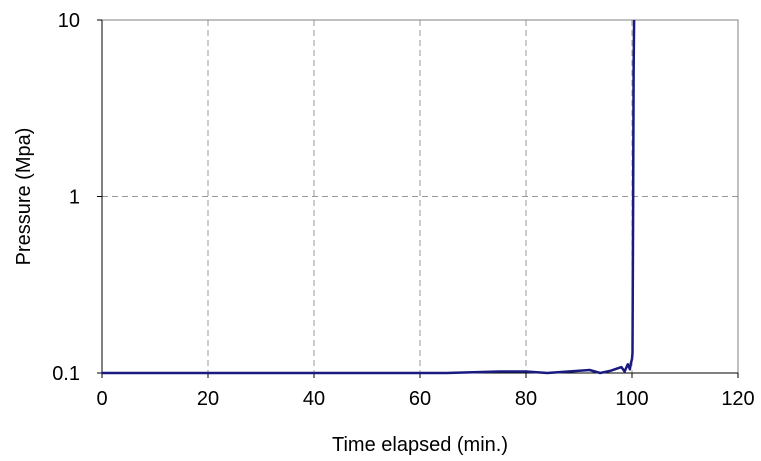 The width and height of the screenshot is (761, 461). What do you see at coordinates (631, 399) in the screenshot?
I see `x-tick-label: 100` at bounding box center [631, 399].